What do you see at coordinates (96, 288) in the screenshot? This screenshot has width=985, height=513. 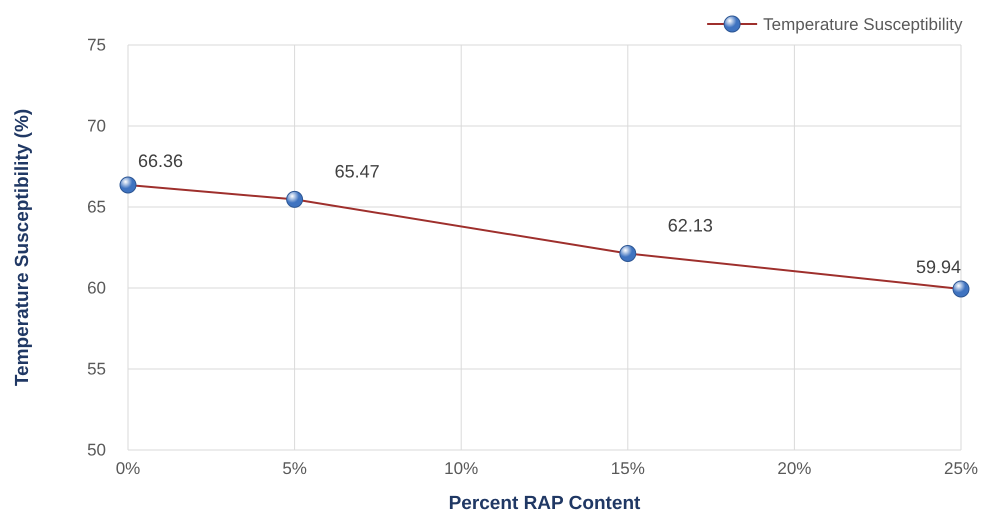 I see `y-tick-label: 60` at bounding box center [96, 288].